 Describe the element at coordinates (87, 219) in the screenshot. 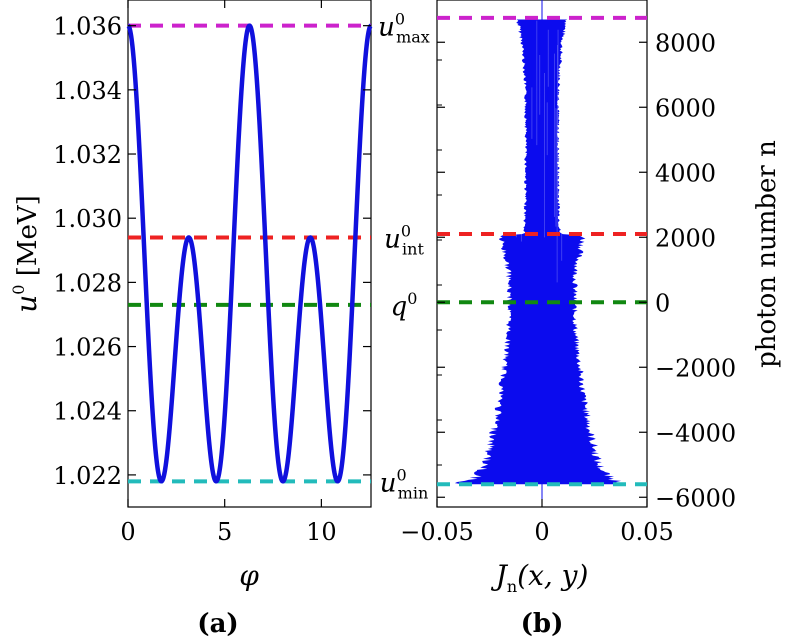

I see `panel-a-ytick-label: 1.030` at that location.